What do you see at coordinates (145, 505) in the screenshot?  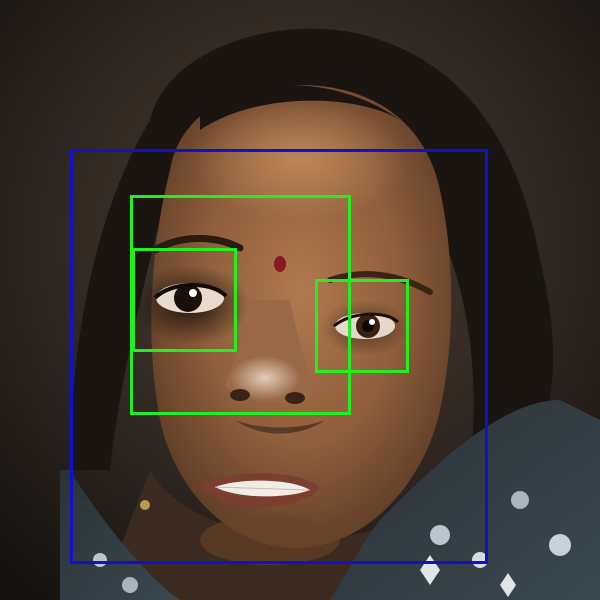 I see `earring` at bounding box center [145, 505].